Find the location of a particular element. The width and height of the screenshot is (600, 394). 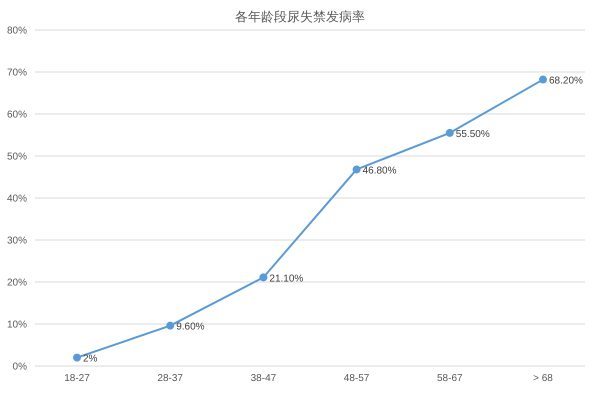

y-tick-label: 60% is located at coordinates (17, 115).